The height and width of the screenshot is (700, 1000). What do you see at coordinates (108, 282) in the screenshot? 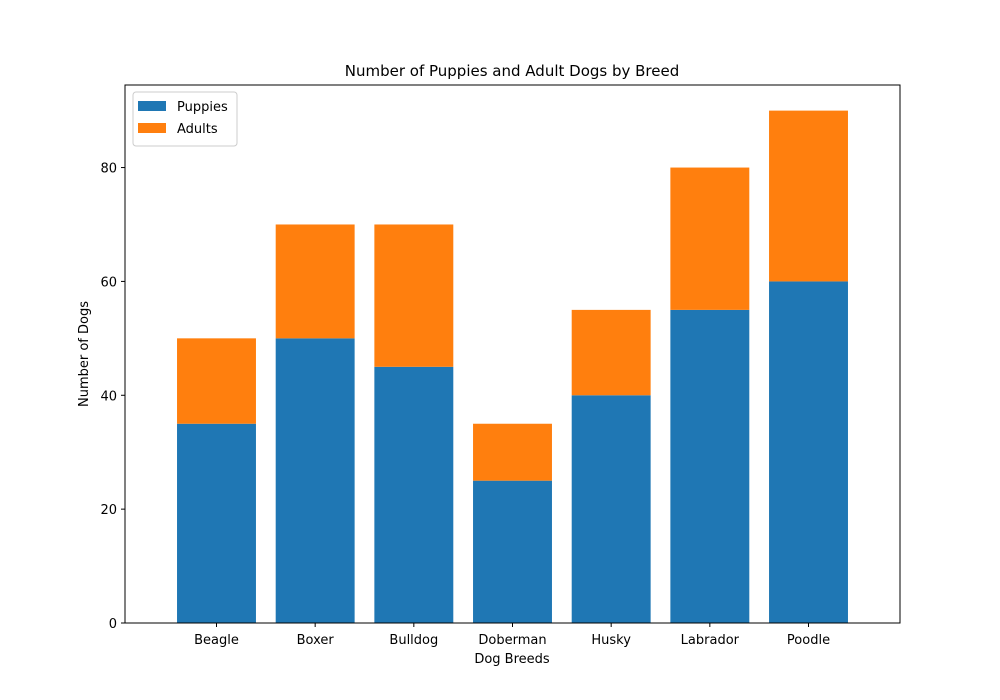
I see `y-tick-label: 60` at bounding box center [108, 282].